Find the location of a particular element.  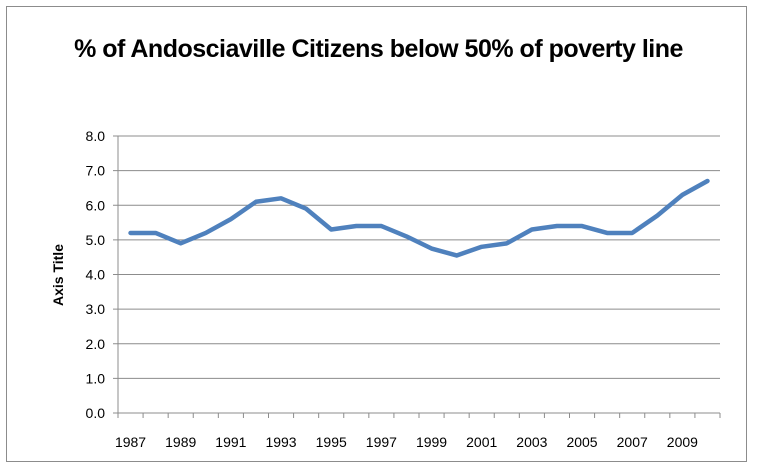

y-tick-label: 5.0 is located at coordinates (96, 240).